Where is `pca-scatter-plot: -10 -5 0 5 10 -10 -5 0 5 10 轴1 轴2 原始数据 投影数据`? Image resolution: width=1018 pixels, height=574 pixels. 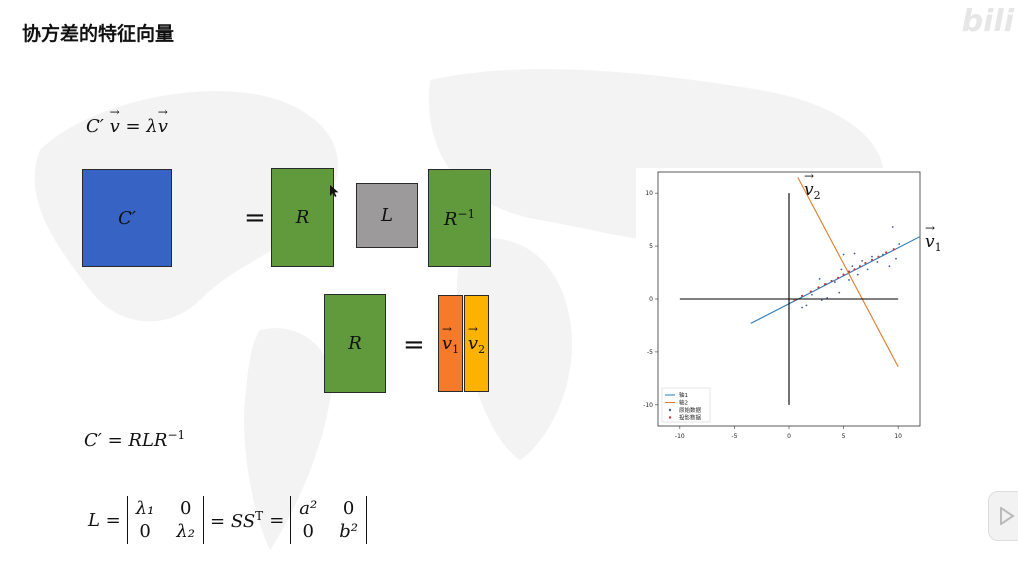
pca-scatter-plot: -10 -5 0 5 10 -10 -5 0 5 10 轴1 轴2 原始数据 投影数据 is located at coordinates (786, 310).